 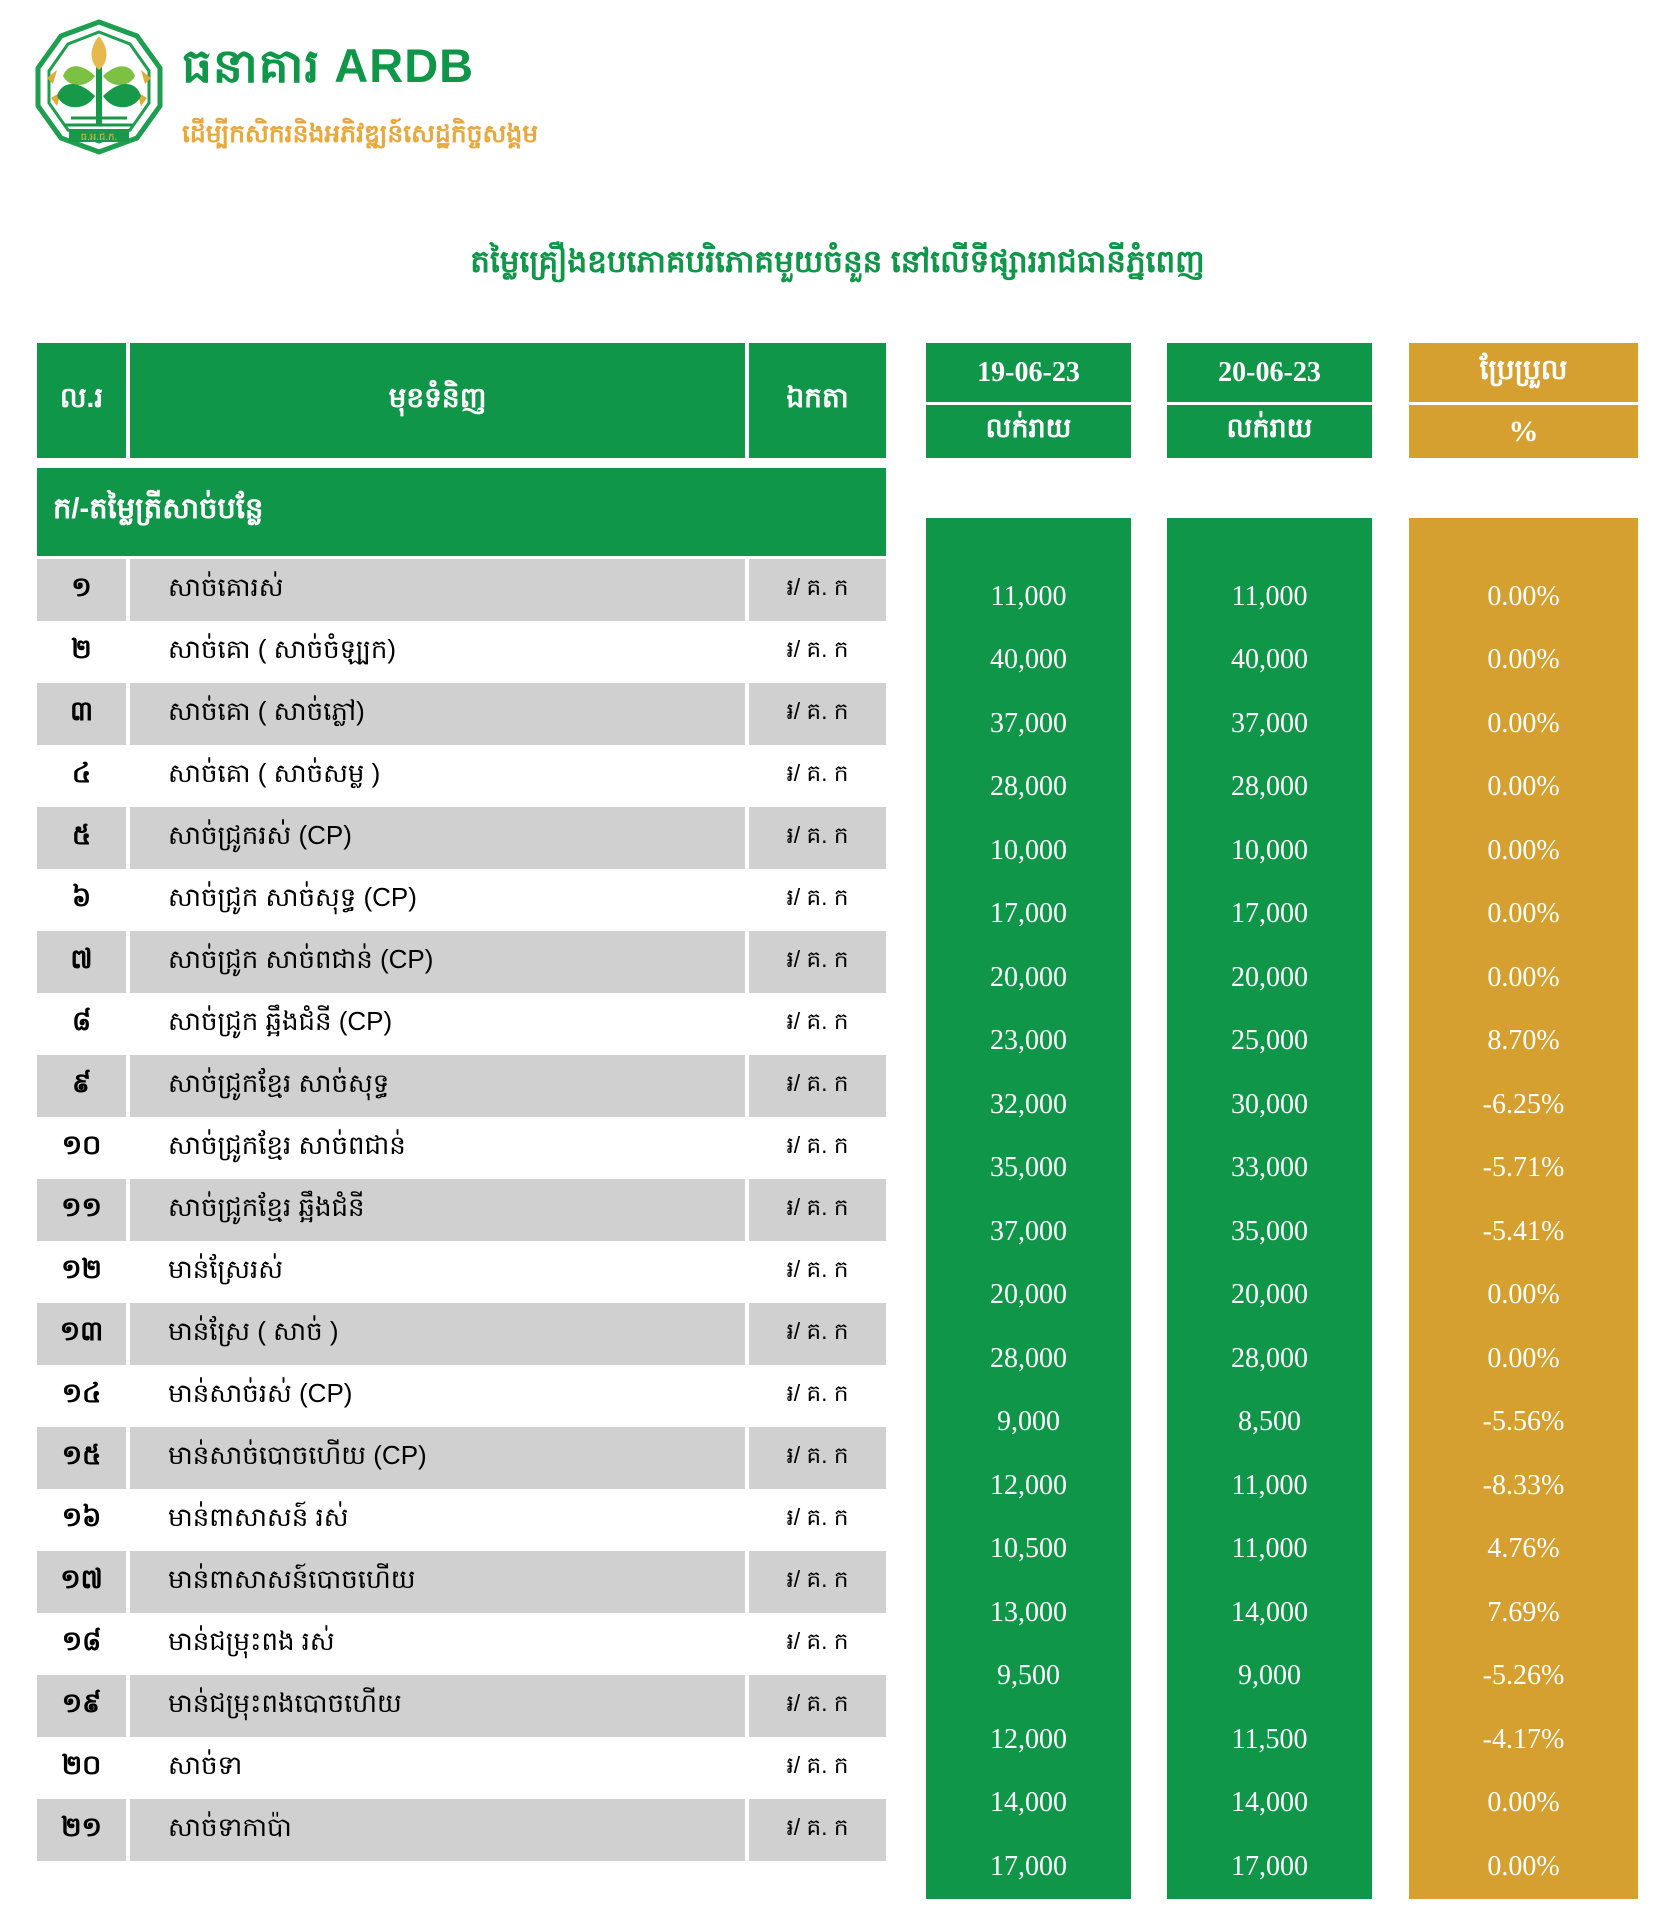 What do you see at coordinates (360, 134) in the screenshot?
I see `brand-tagline: ដើម្បីកសិករនិងអភិវឌ្ឍន៍សេដ្ឋកិច្ចសង្គម` at bounding box center [360, 134].